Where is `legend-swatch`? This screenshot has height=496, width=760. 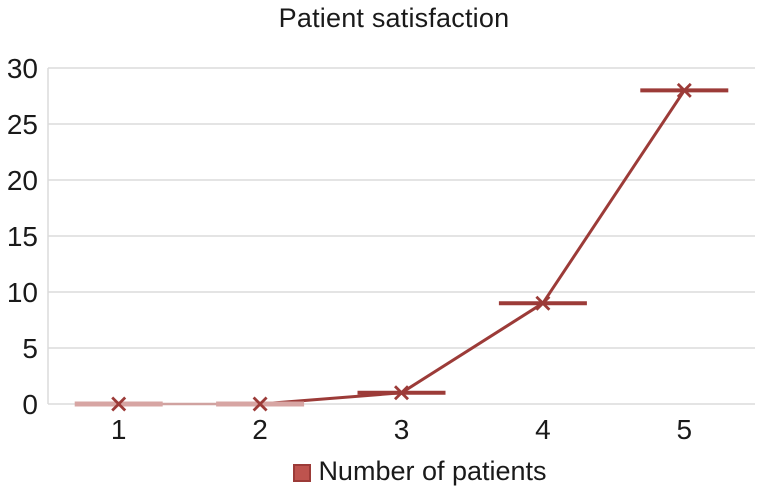
legend-swatch is located at coordinates (302, 472).